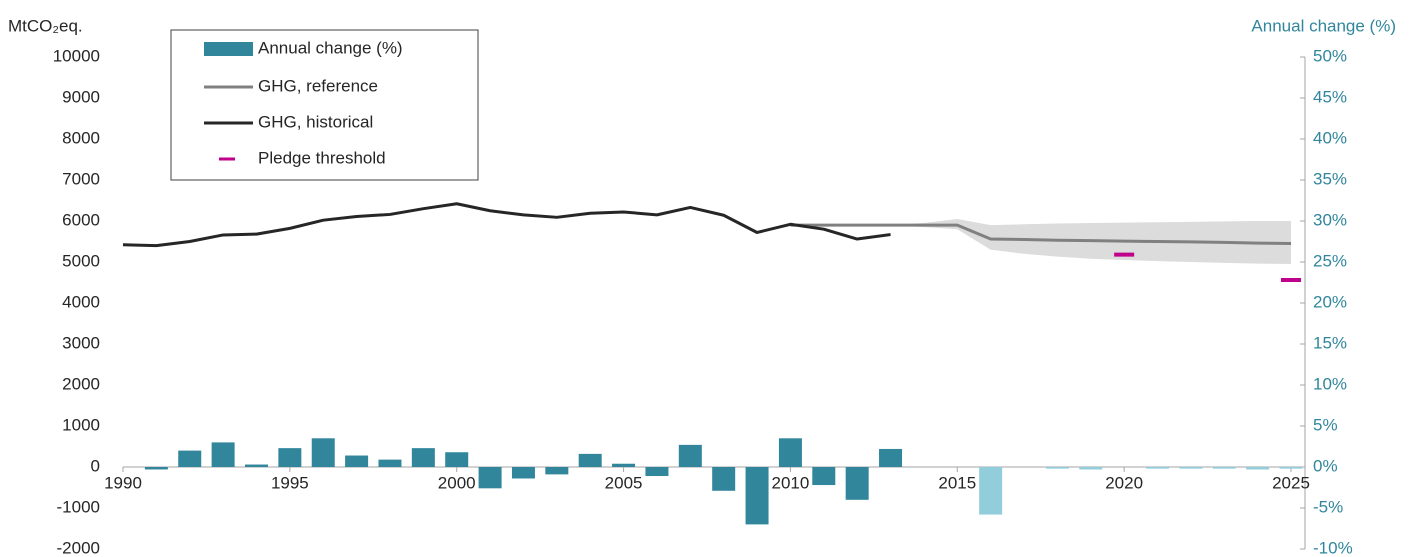  What do you see at coordinates (81, 383) in the screenshot?
I see `y-tick-label: 2000` at bounding box center [81, 383].